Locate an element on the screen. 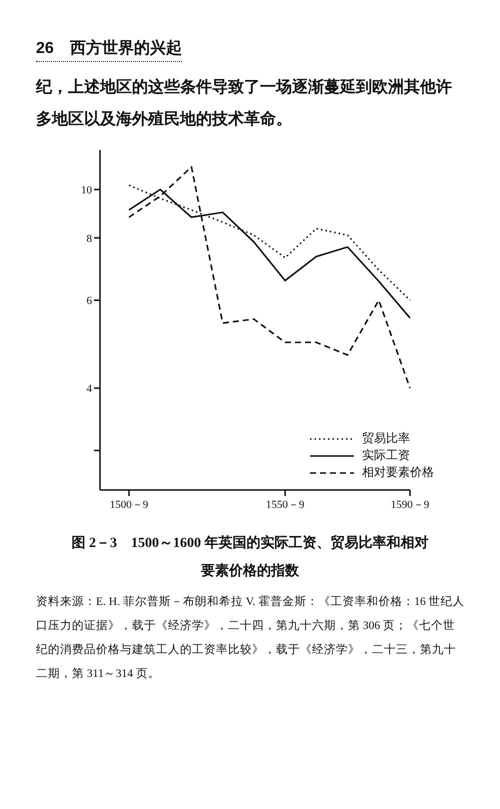  legend-label: 实际工资 is located at coordinates (386, 455).